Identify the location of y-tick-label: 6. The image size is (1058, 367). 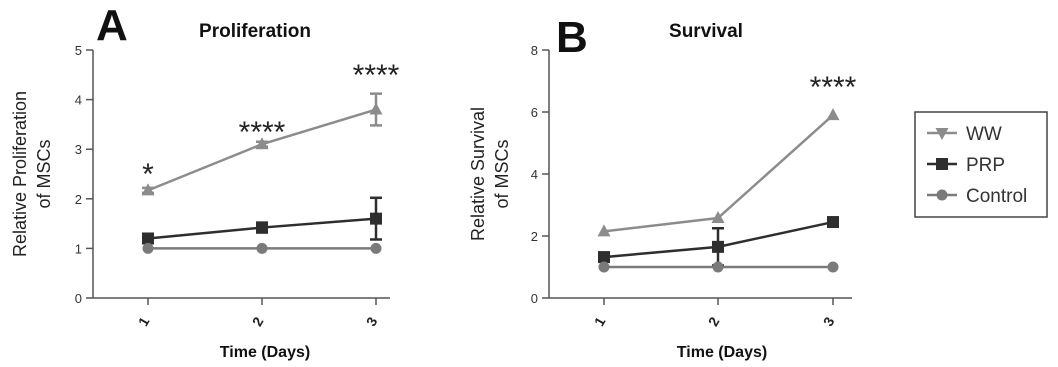
(534, 112).